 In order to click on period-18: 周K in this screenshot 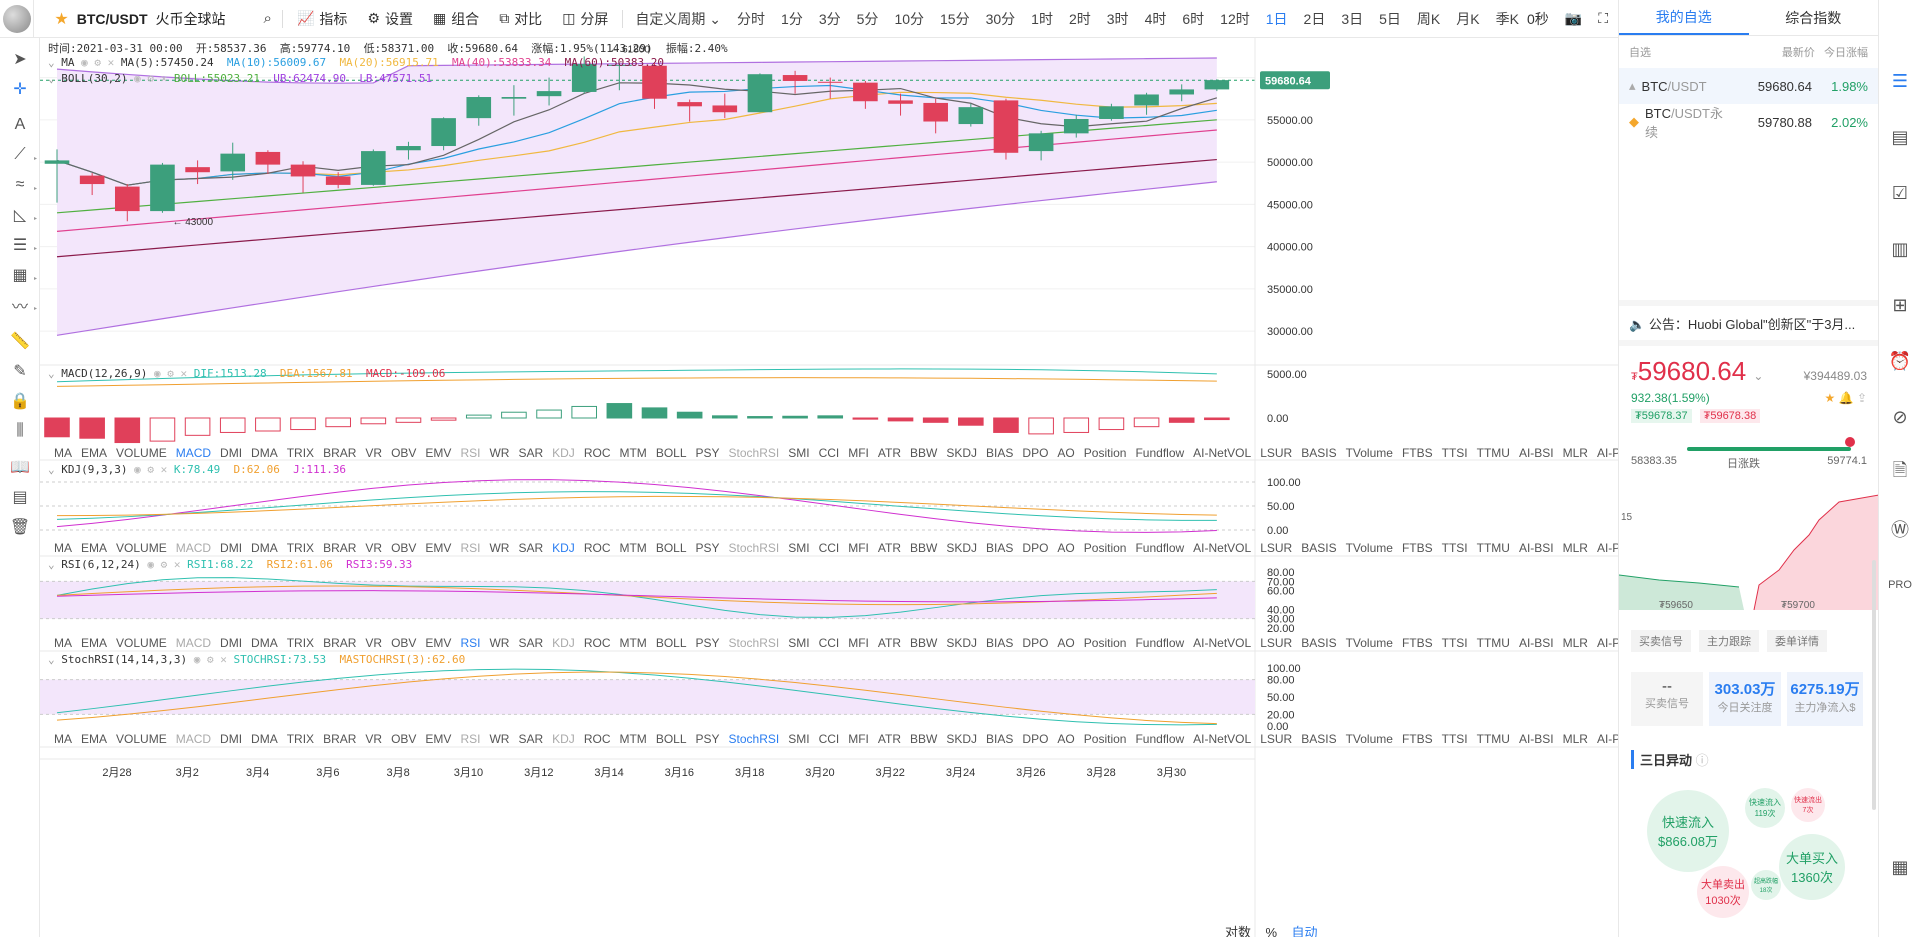, I will do `click(1428, 18)`.